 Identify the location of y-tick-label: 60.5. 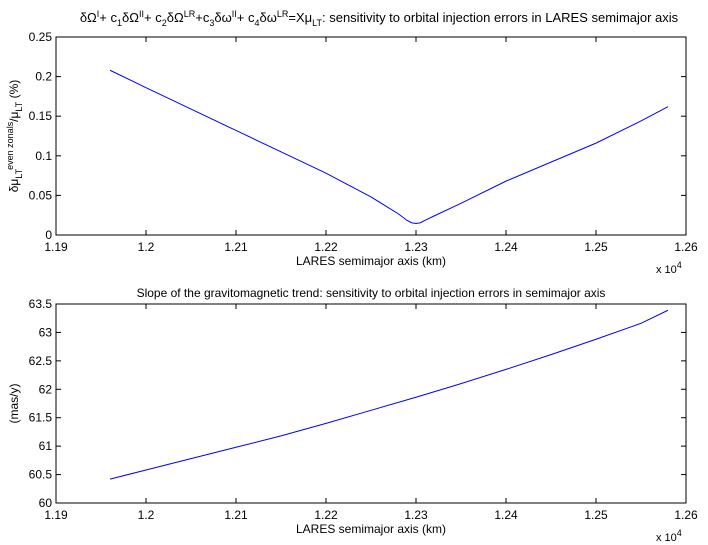
(41, 475).